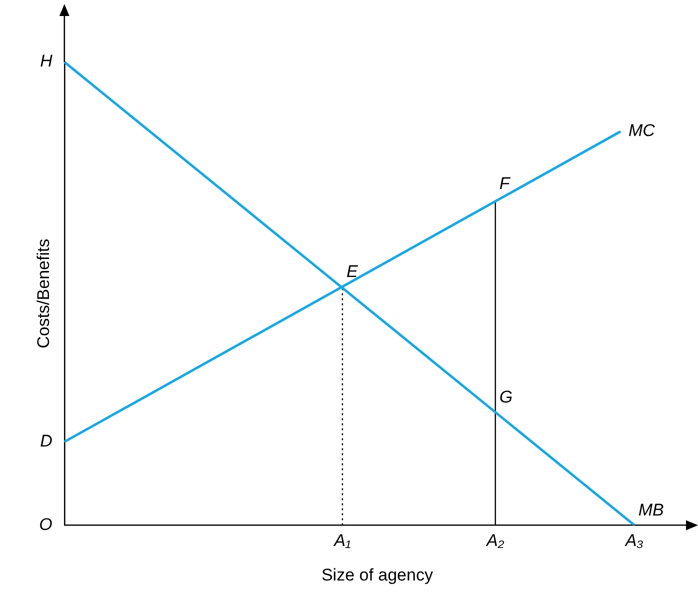 The height and width of the screenshot is (594, 698). Describe the element at coordinates (377, 574) in the screenshot. I see `x-axis-title: Size of agency` at that location.